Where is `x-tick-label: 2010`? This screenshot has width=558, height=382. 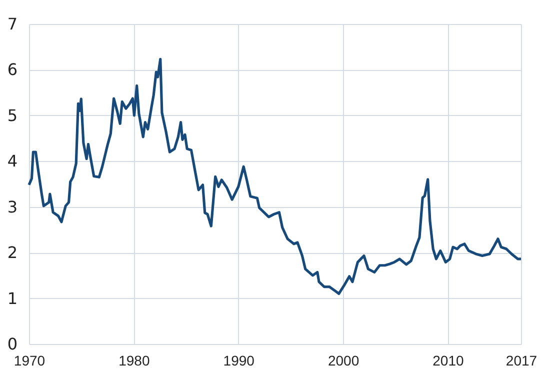
x-tick-label: 2010 is located at coordinates (448, 360).